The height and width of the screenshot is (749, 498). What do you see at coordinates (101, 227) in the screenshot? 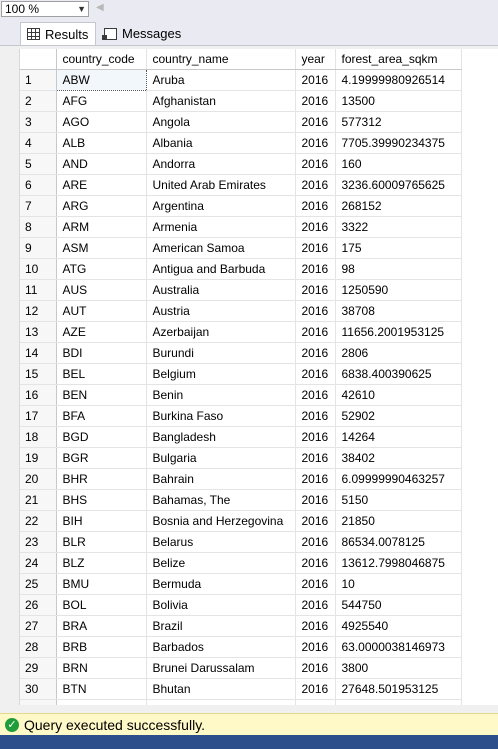
I see `table-cell: ARM` at bounding box center [101, 227].